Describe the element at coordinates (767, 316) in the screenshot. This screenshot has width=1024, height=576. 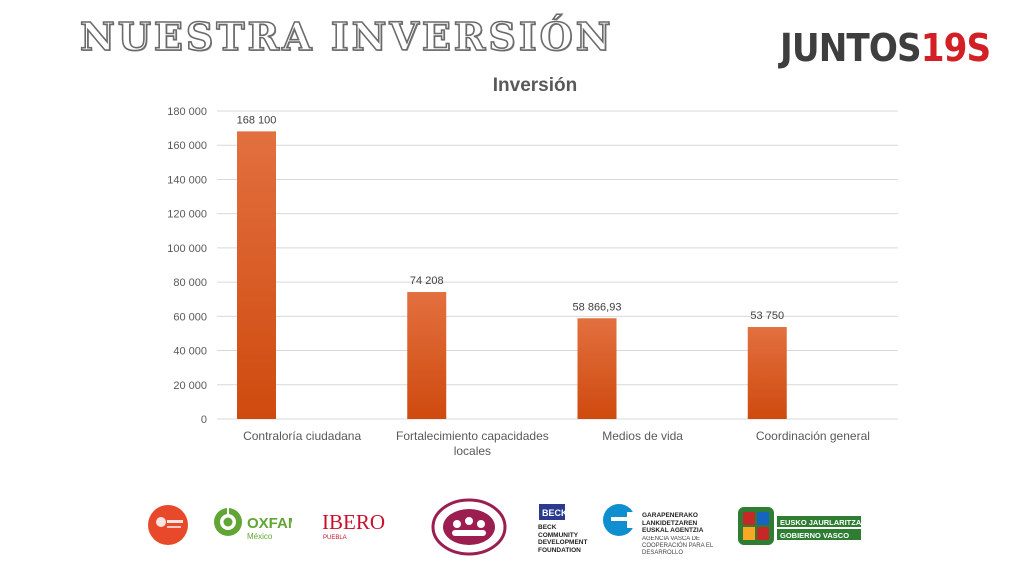
I see `data-label: 53 750` at that location.